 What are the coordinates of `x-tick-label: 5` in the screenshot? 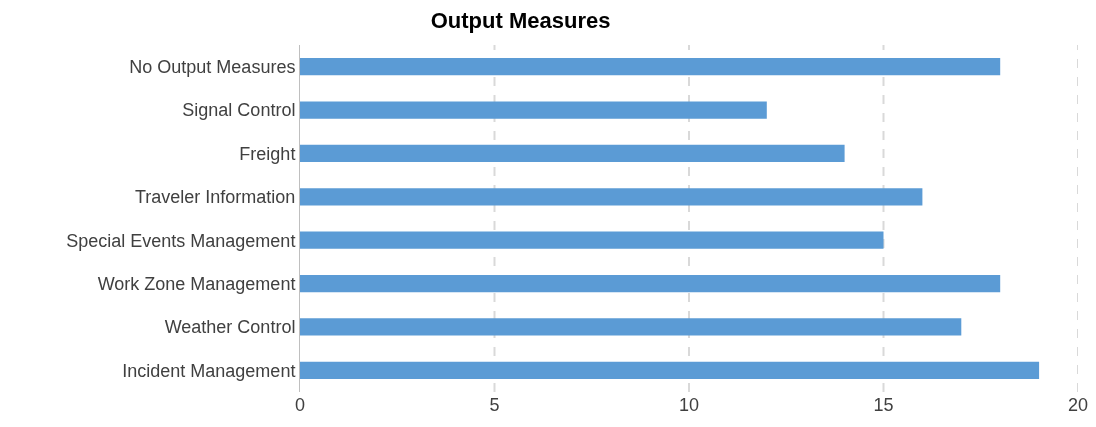 It's located at (494, 405).